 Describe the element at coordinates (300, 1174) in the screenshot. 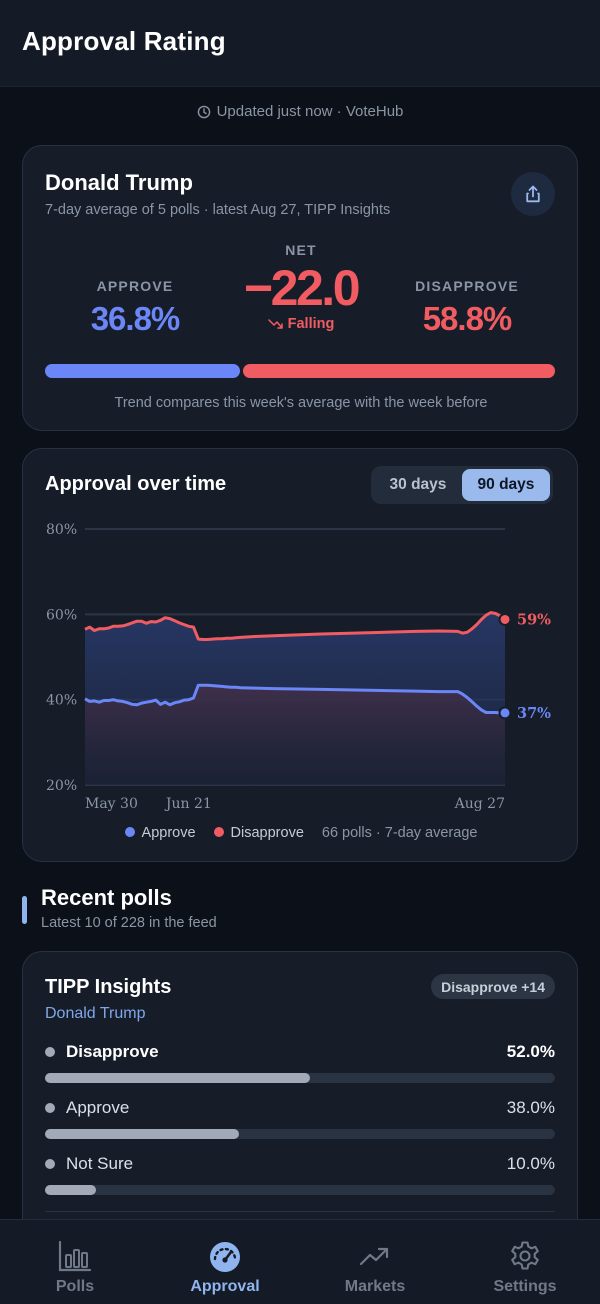

I see `poll-result-row: Not Sure 10.0%` at that location.